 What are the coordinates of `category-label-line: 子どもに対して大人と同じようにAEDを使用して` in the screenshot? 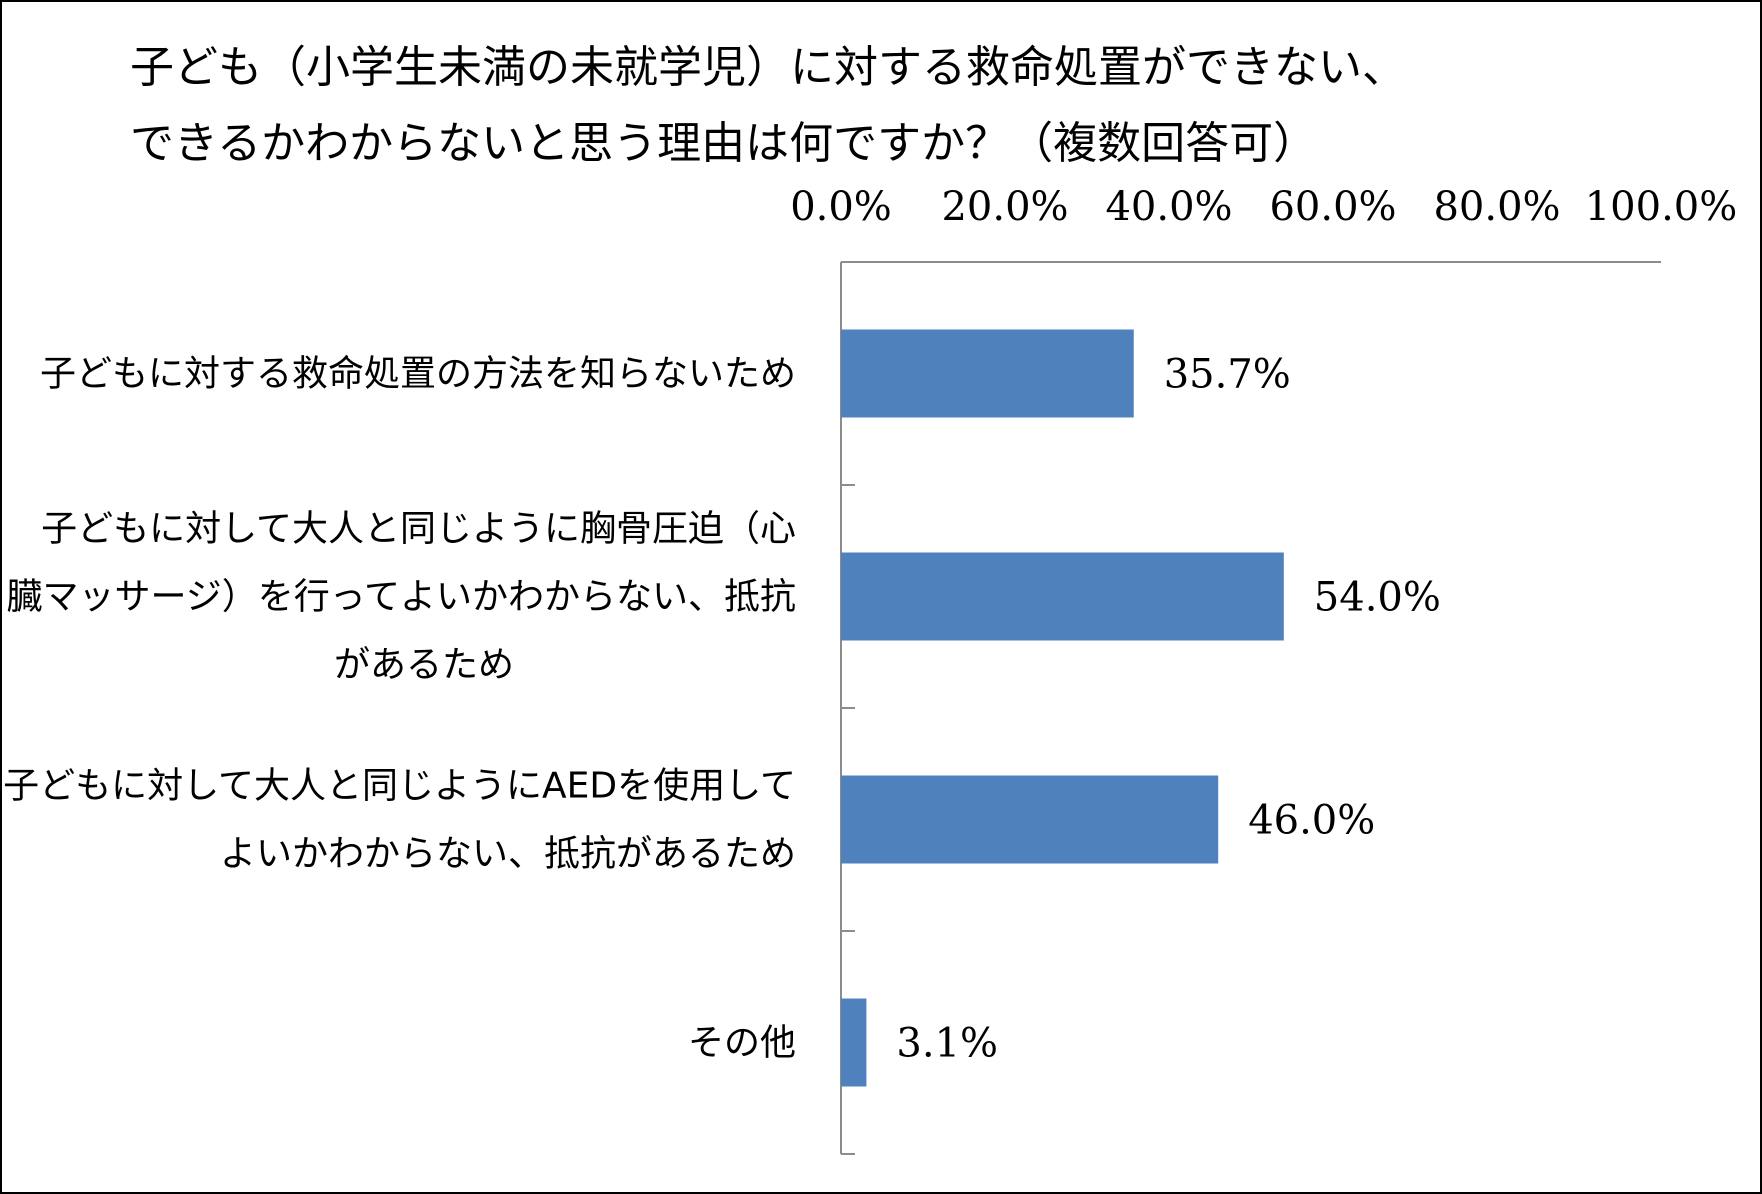 It's located at (399, 786).